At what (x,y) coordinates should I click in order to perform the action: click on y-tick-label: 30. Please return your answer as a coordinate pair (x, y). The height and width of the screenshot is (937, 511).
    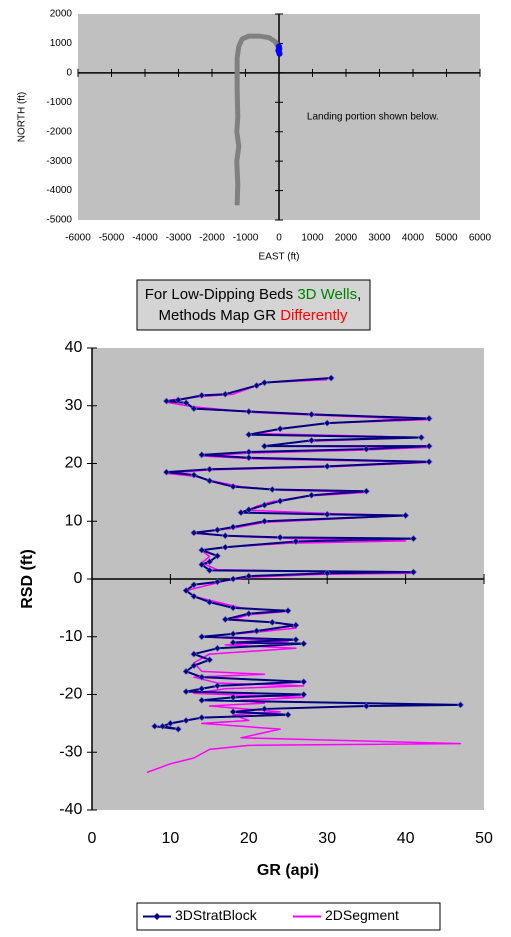
    Looking at the image, I should click on (74, 405).